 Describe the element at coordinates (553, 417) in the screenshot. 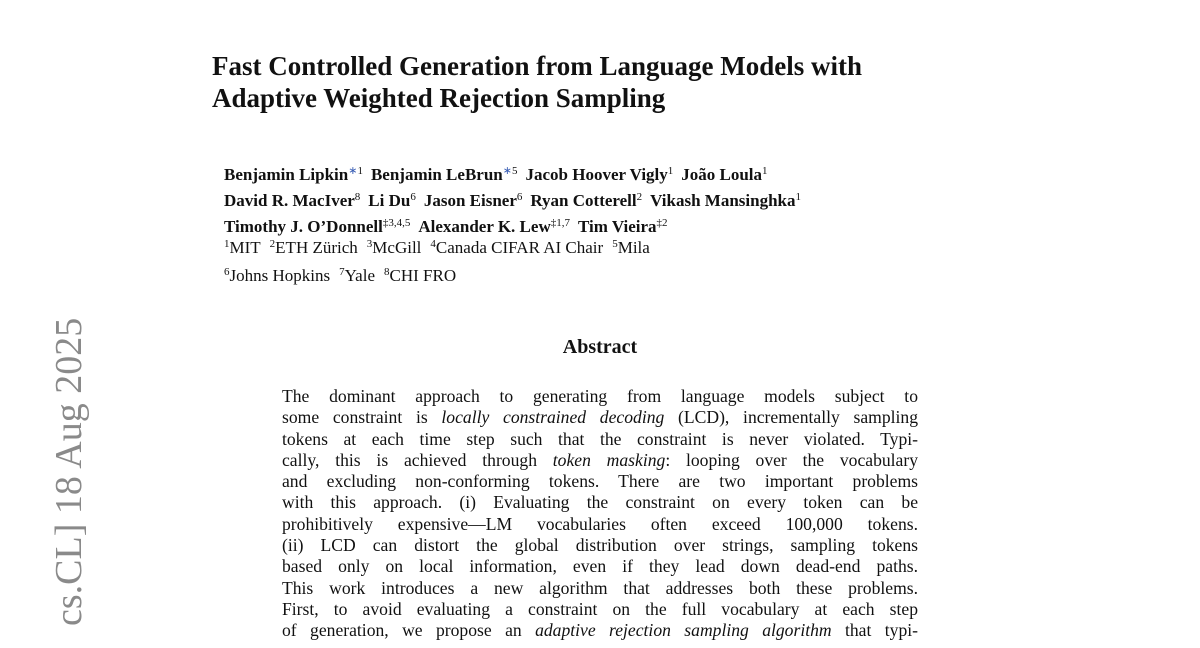

I see `abstract-emphasis: locally constrained decoding` at that location.